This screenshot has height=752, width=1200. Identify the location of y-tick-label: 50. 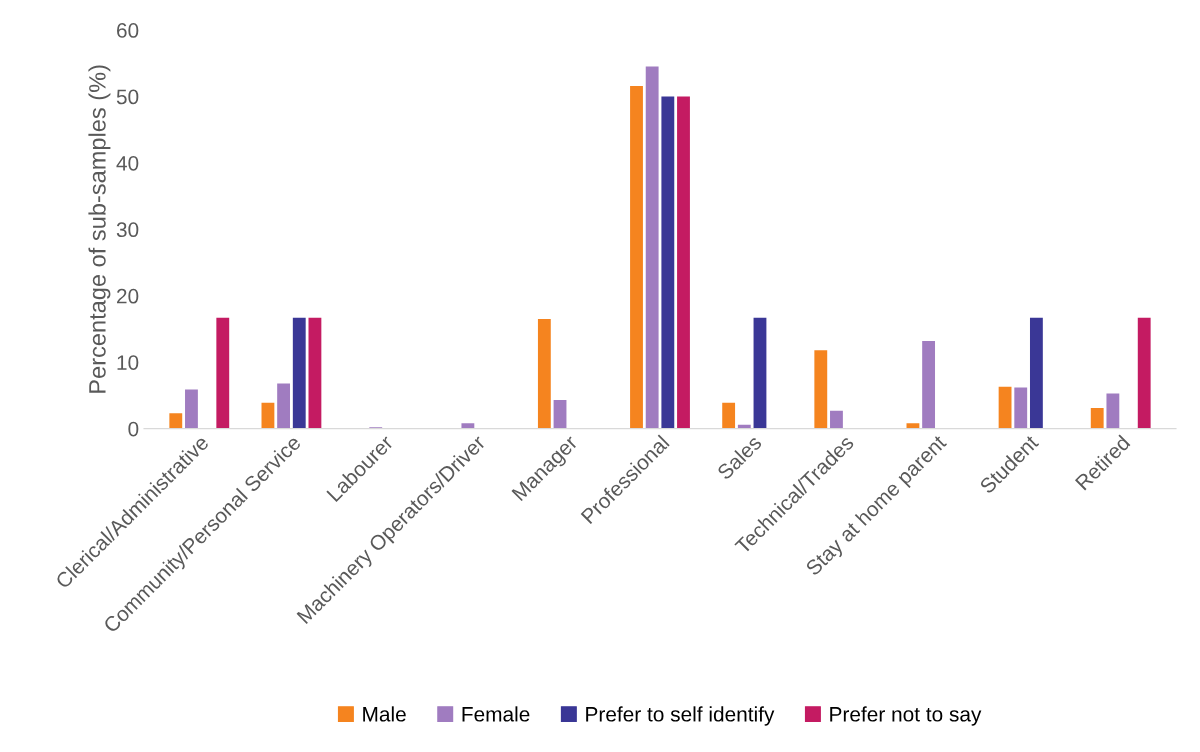
(127, 97).